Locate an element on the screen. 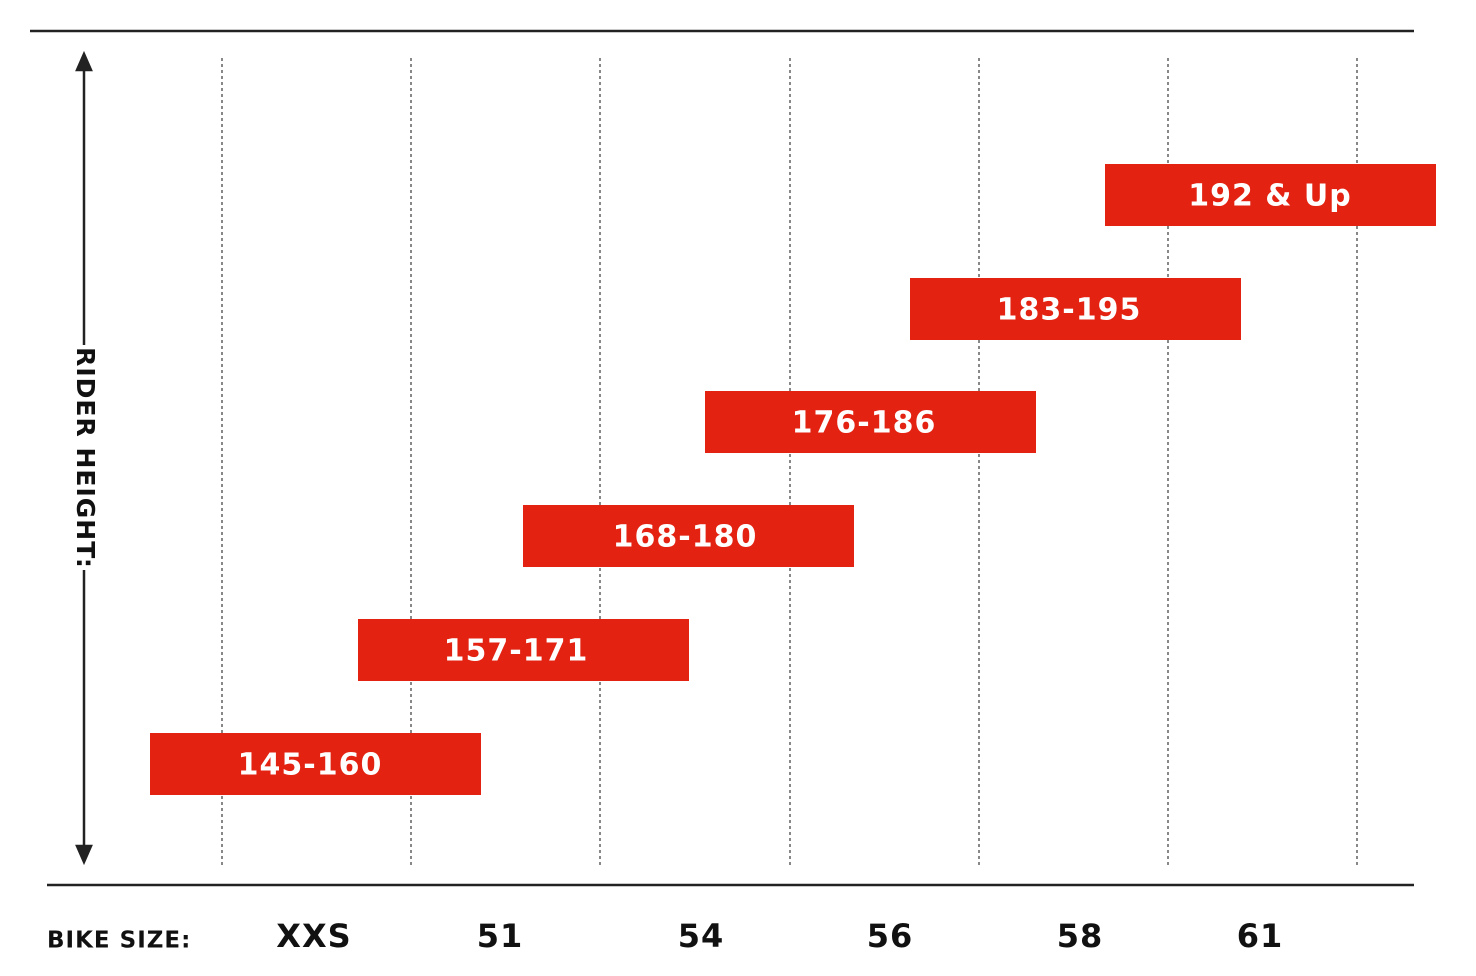 The image size is (1476, 976). bar-label: 168-180 is located at coordinates (685, 537).